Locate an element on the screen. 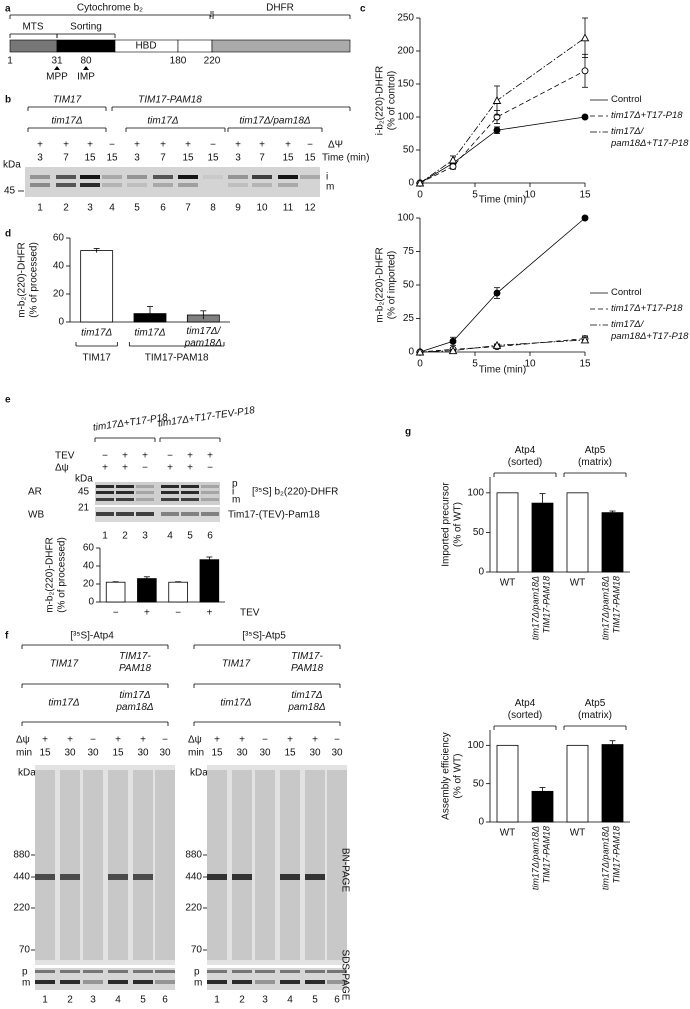  lane-number: 4 is located at coordinates (290, 1000).